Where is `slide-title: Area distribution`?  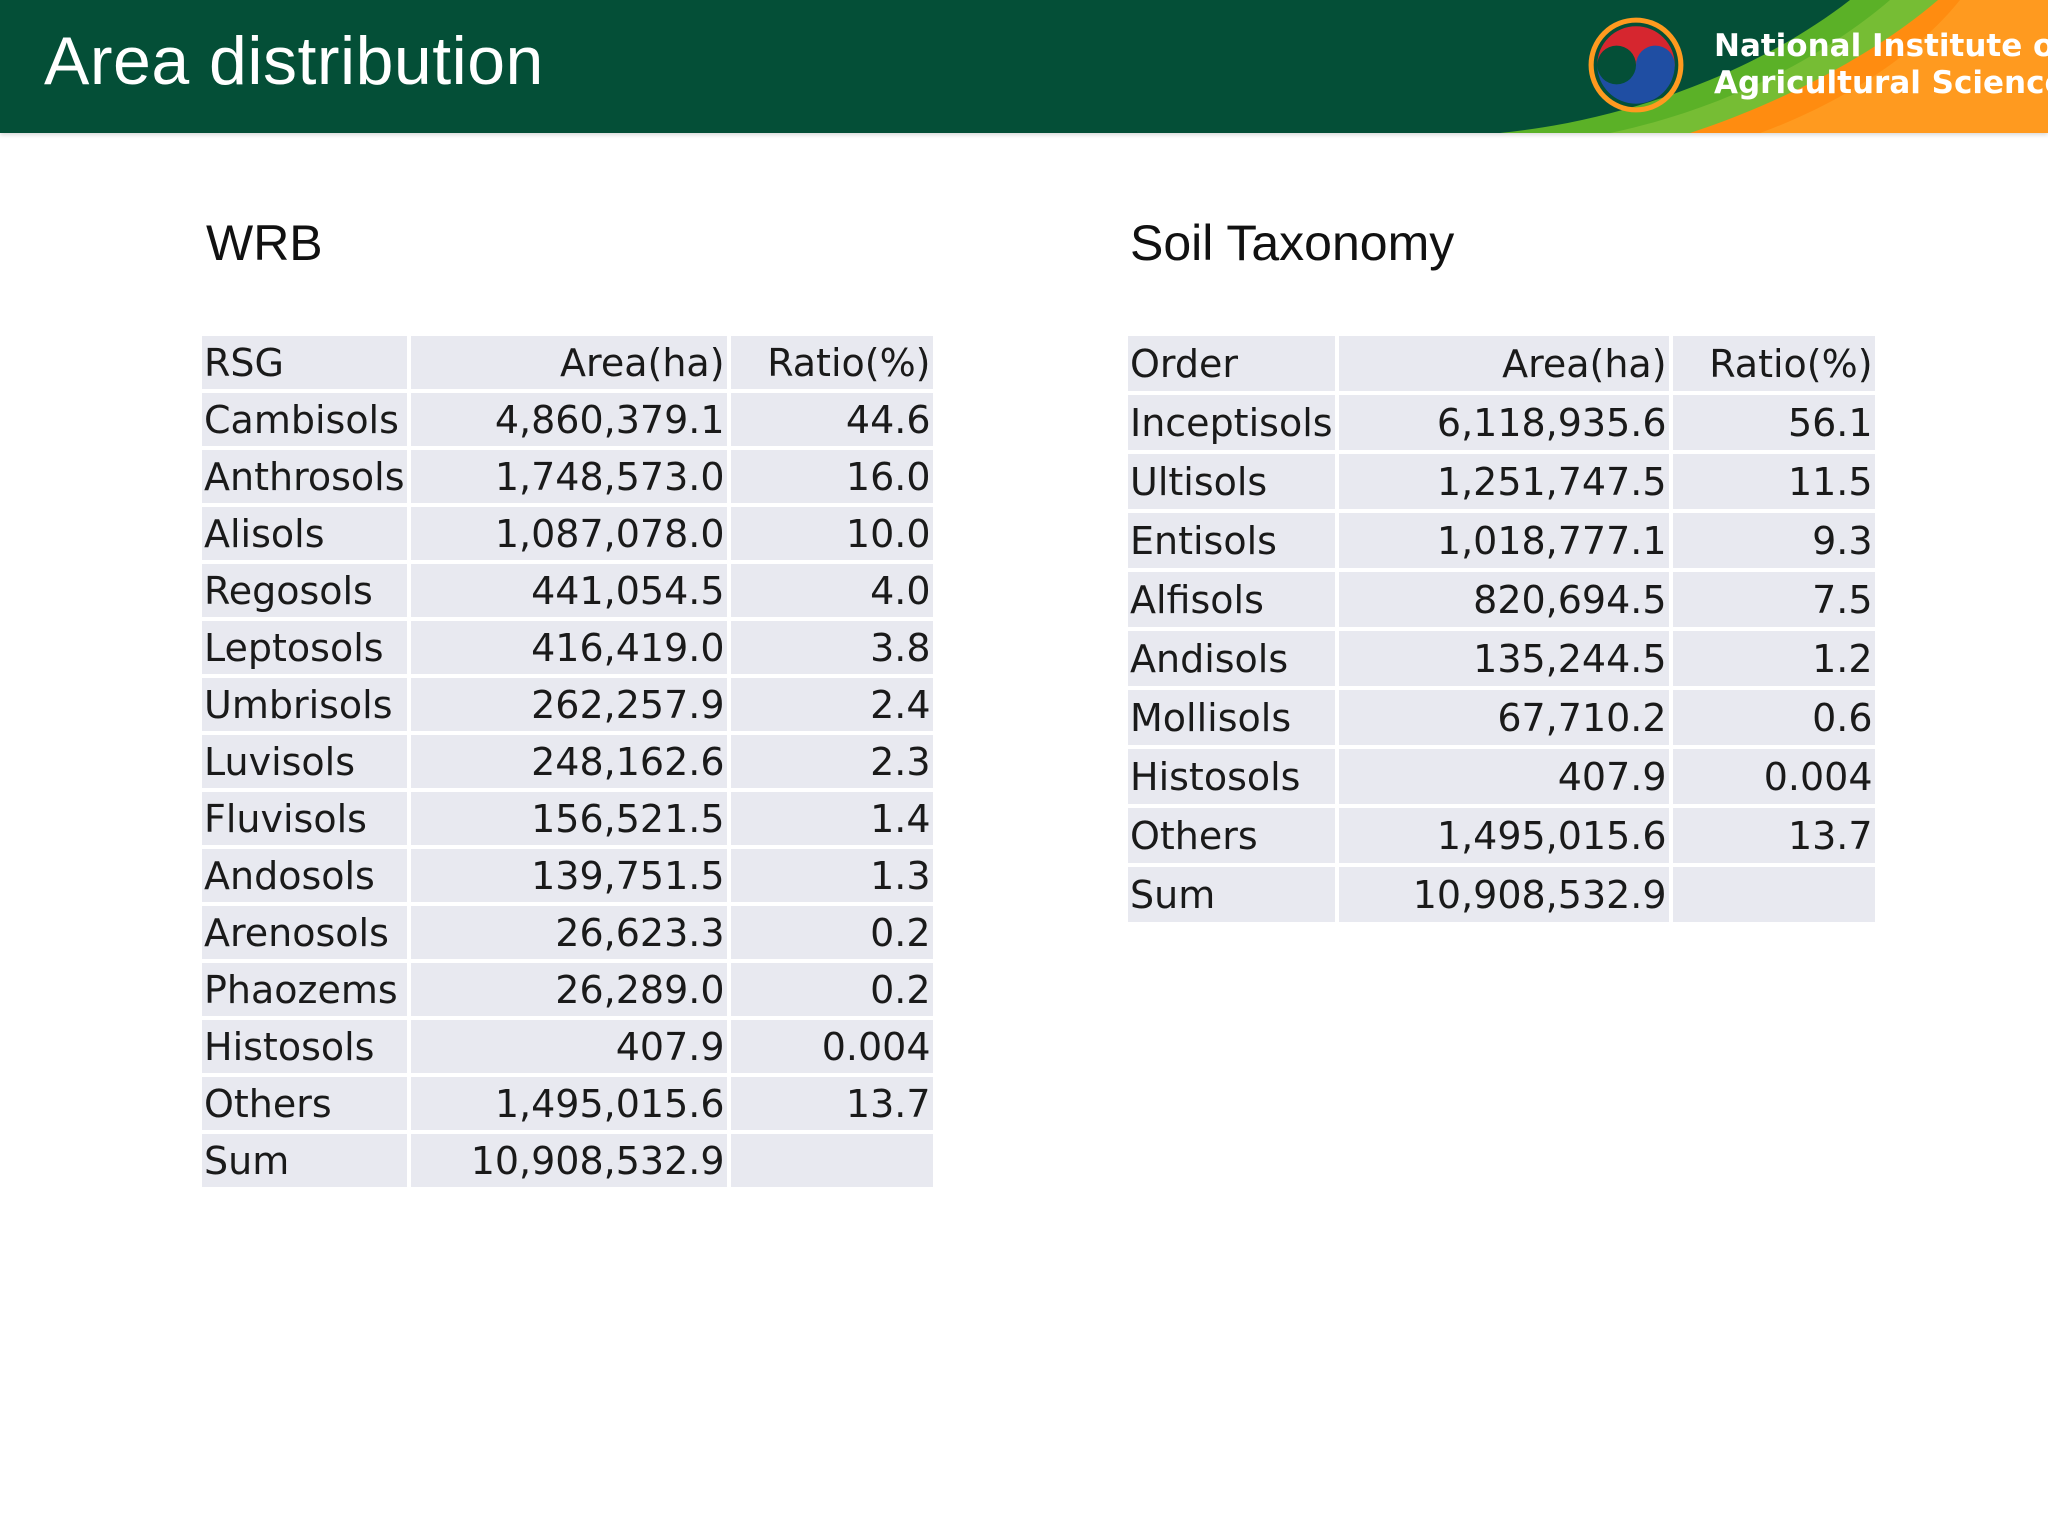
slide-title: Area distribution is located at coordinates (294, 61).